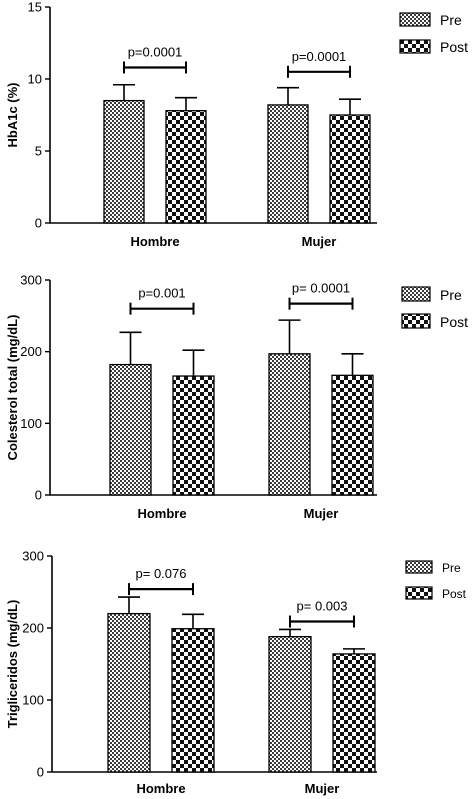  I want to click on y-tick-label: 5, so click(38, 151).